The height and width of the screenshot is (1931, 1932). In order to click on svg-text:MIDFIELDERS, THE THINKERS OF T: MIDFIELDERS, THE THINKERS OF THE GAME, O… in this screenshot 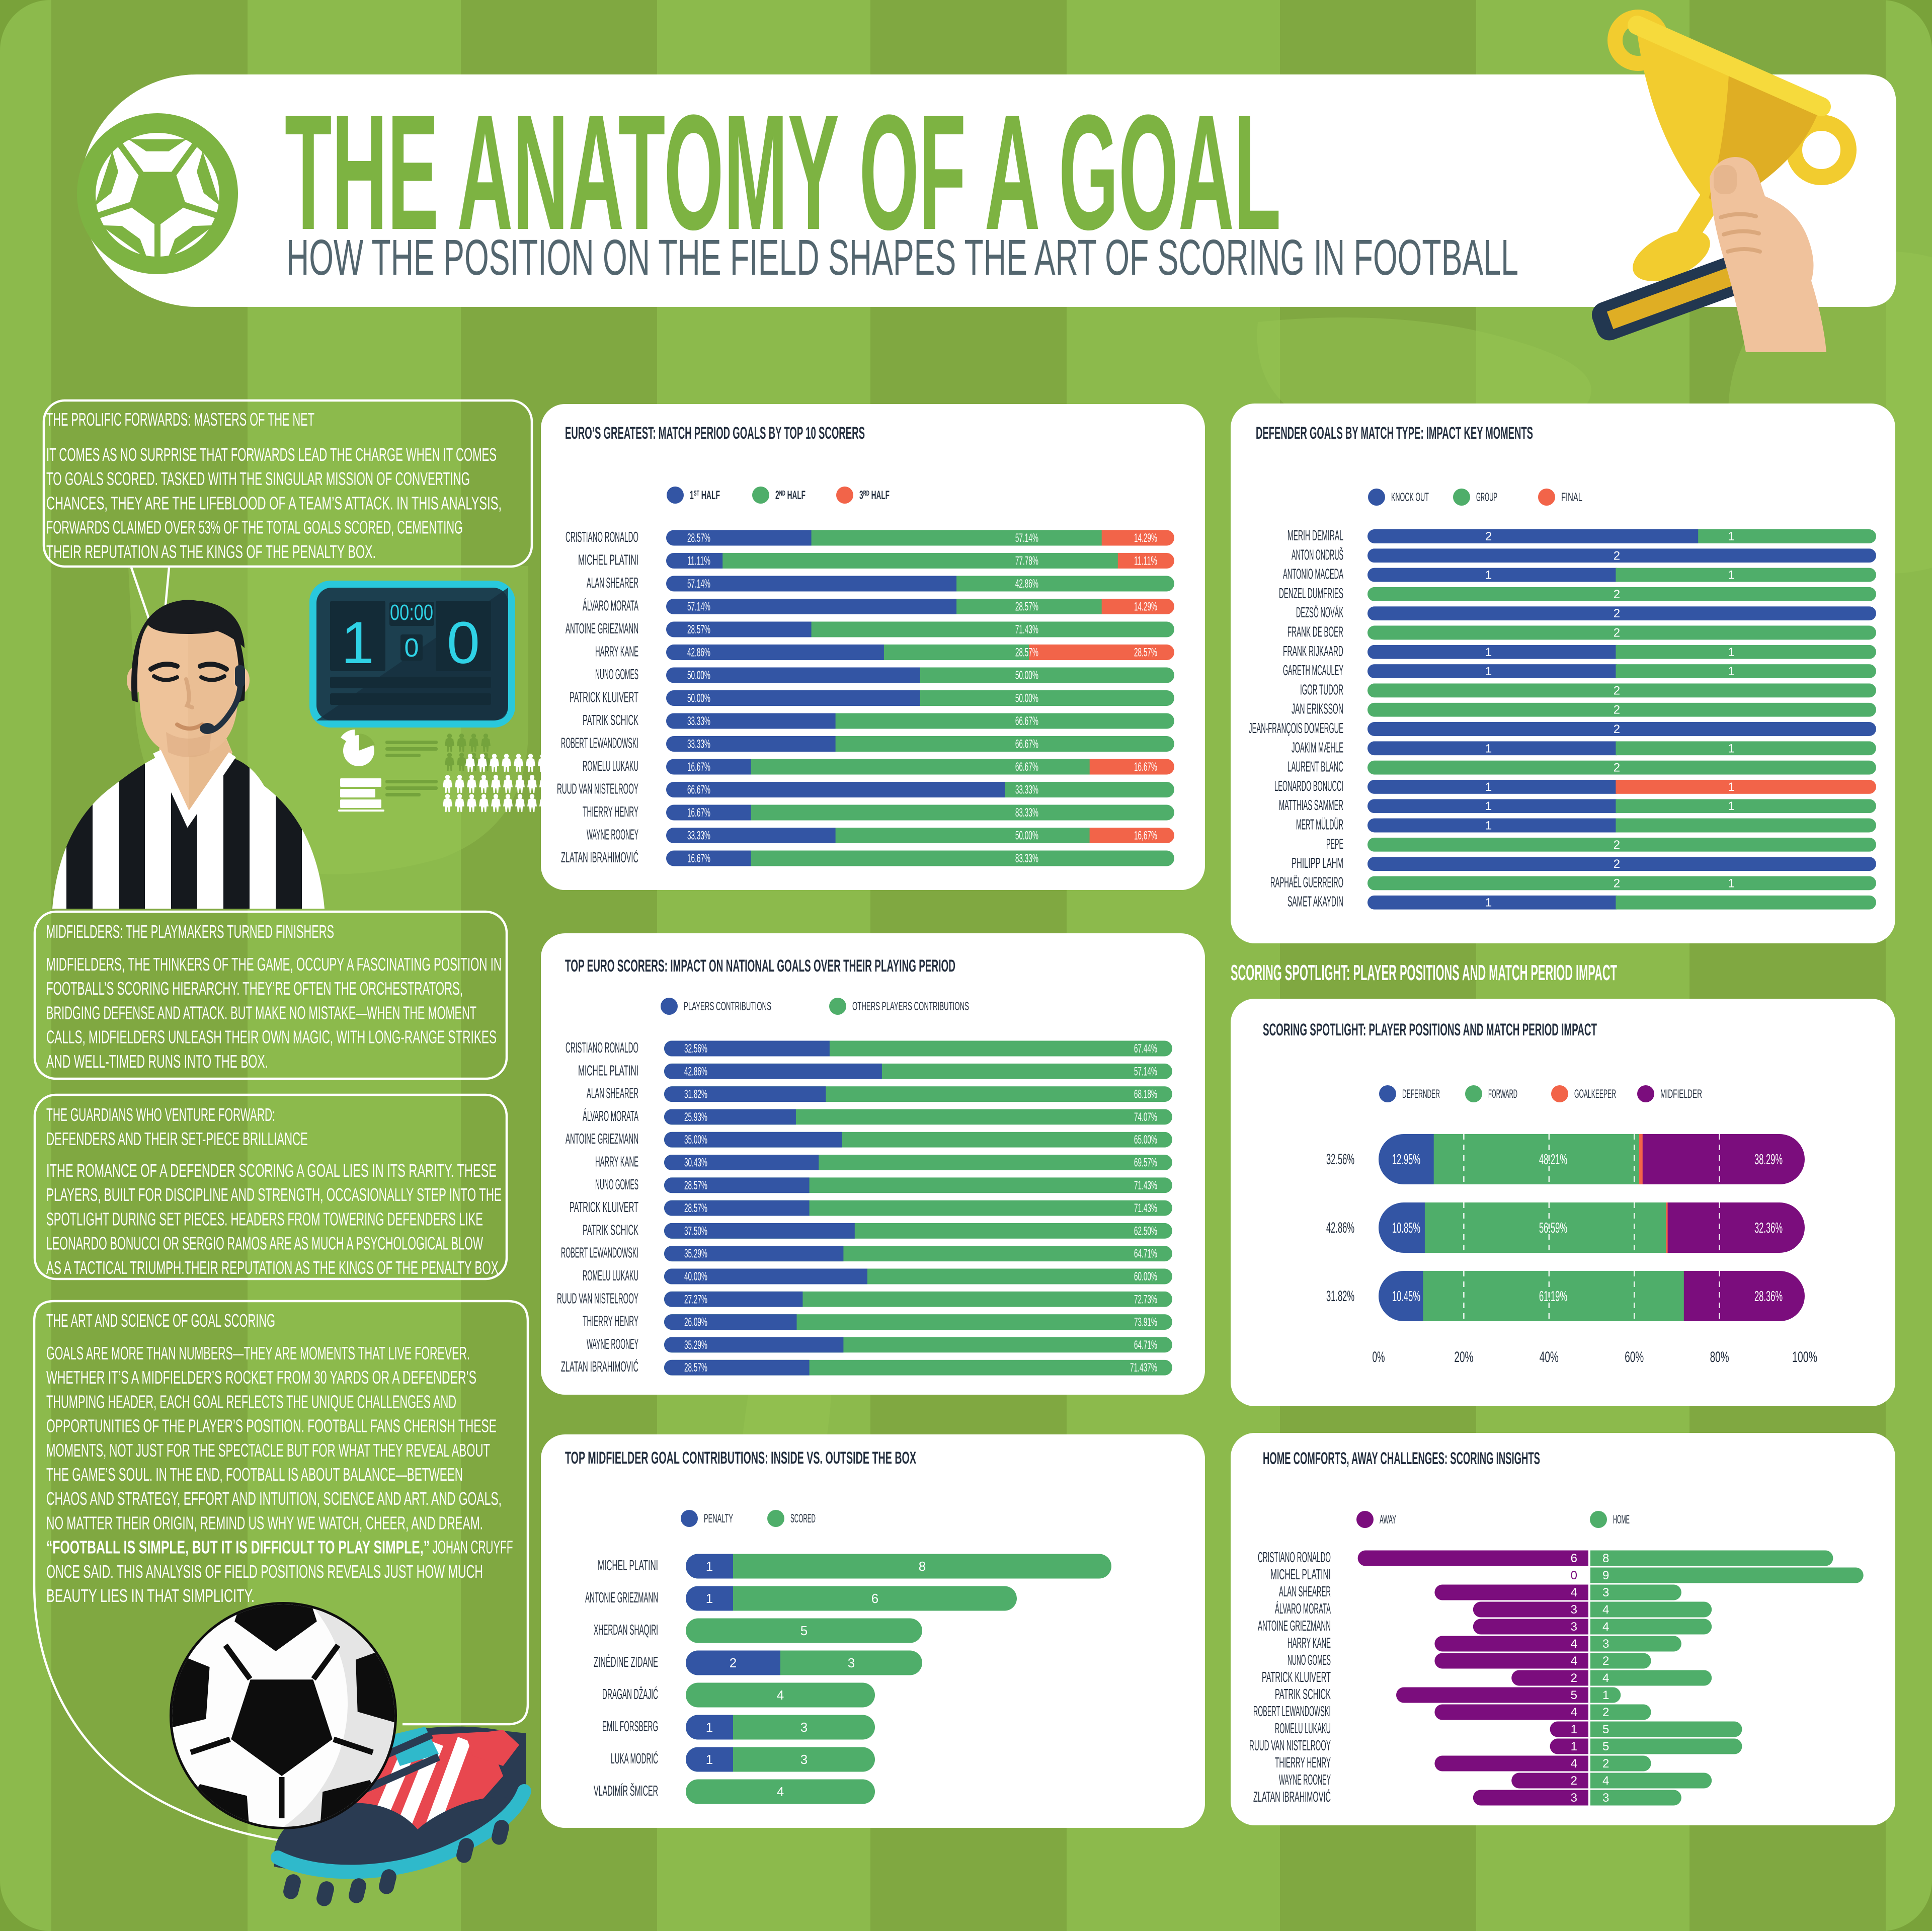, I will do `click(274, 964)`.